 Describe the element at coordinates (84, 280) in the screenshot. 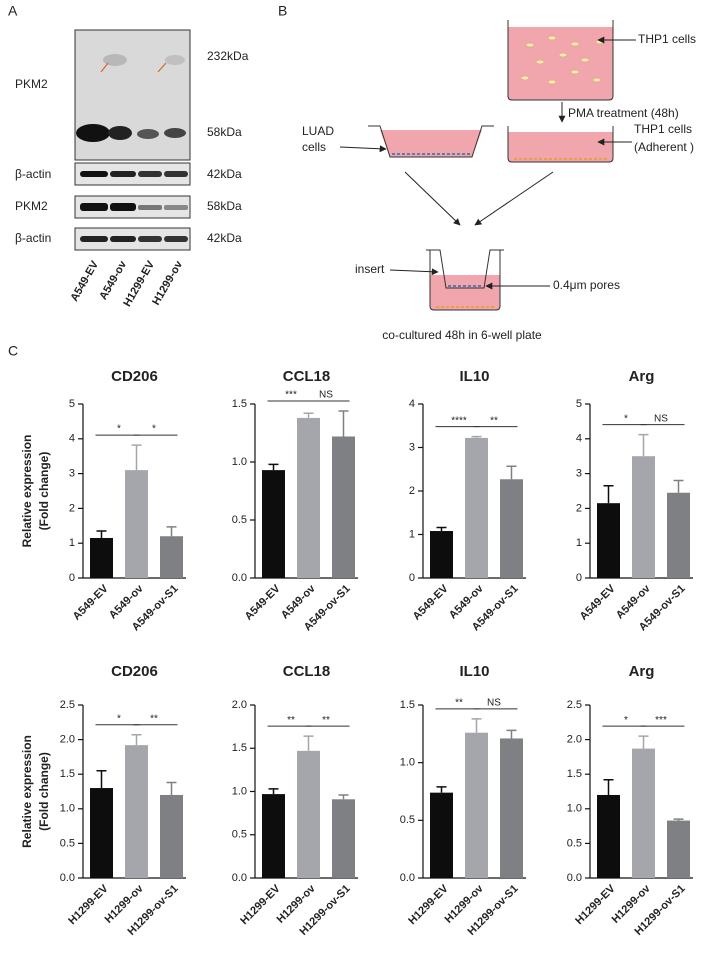

I see `lane-label: A549-EV` at that location.